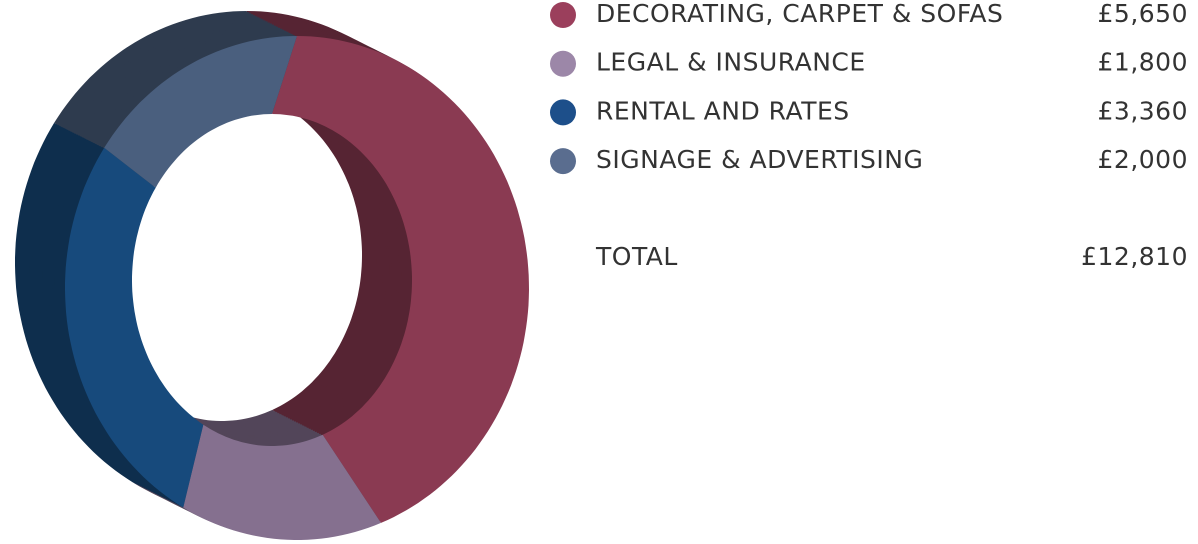  I want to click on legend-value: £2,000, so click(1143, 159).